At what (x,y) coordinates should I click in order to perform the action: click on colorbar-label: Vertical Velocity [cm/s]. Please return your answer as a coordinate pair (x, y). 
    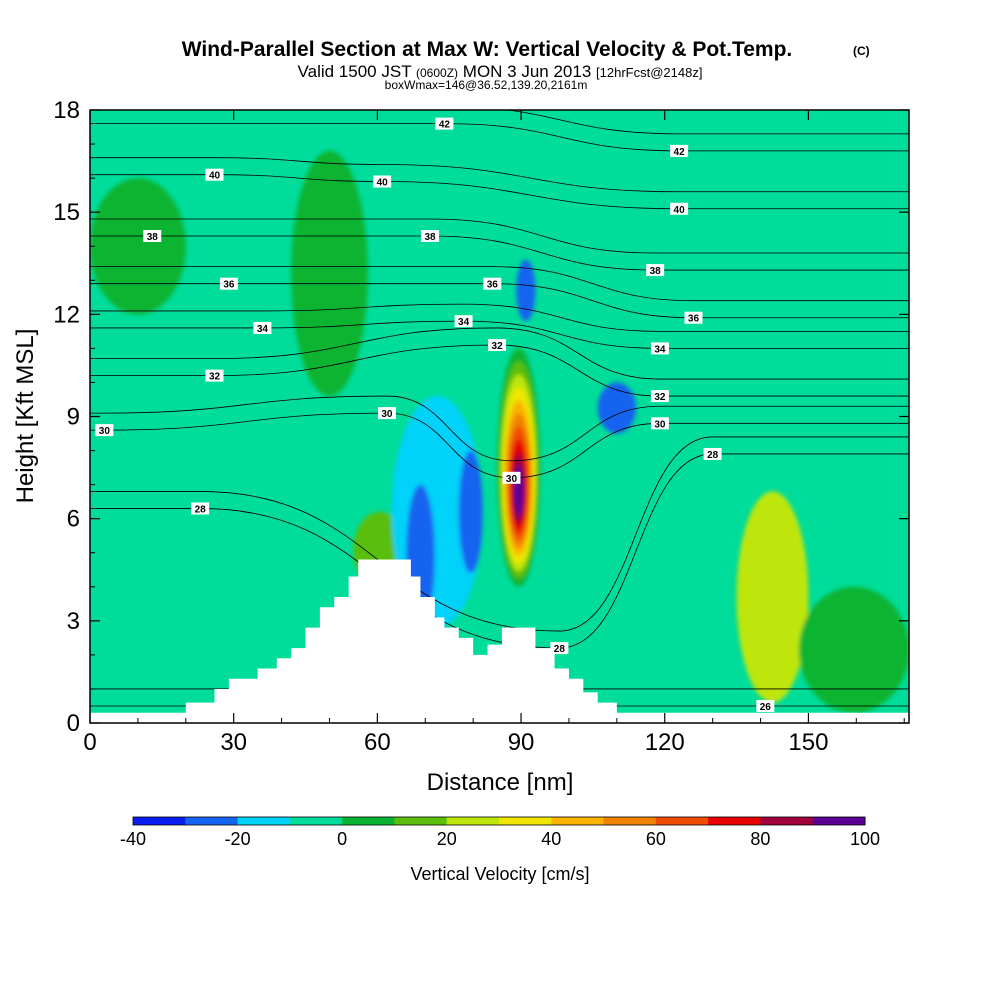
    Looking at the image, I should click on (499, 874).